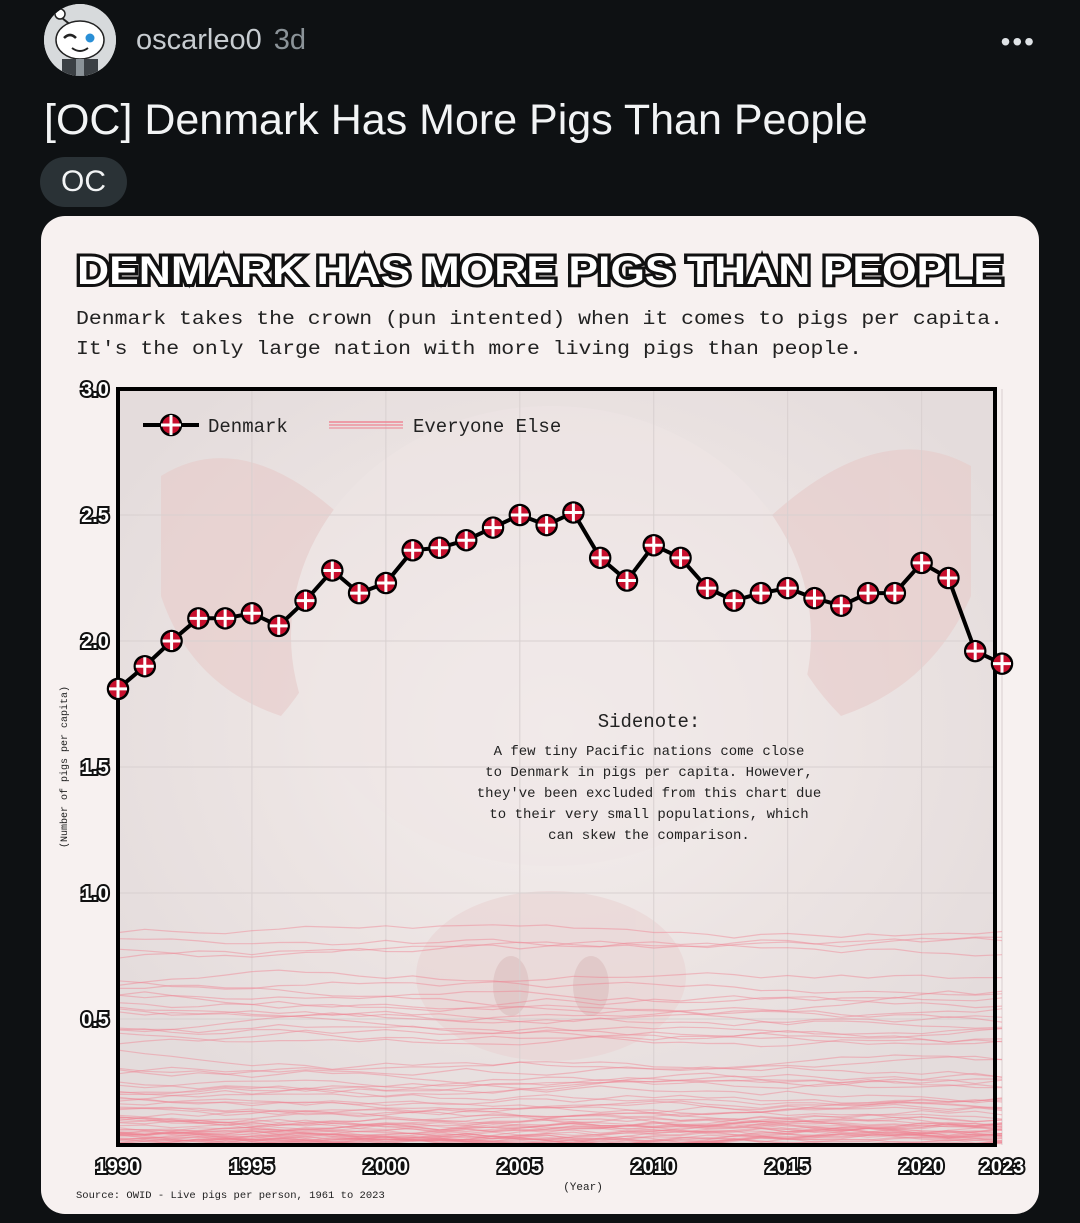 This screenshot has height=1223, width=1080. Describe the element at coordinates (487, 427) in the screenshot. I see `legend-everyone-else-label: Everyone Else` at that location.